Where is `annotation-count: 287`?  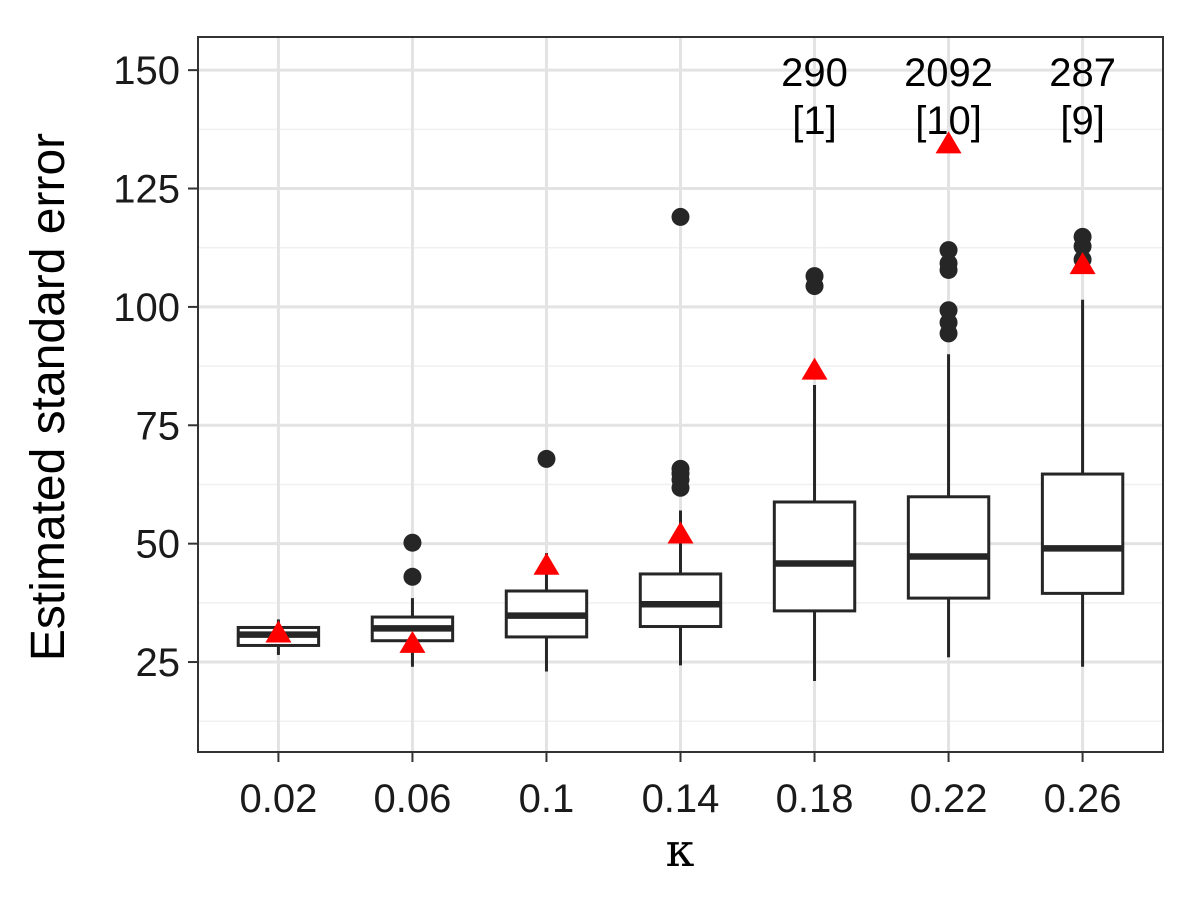 annotation-count: 287 is located at coordinates (1082, 73).